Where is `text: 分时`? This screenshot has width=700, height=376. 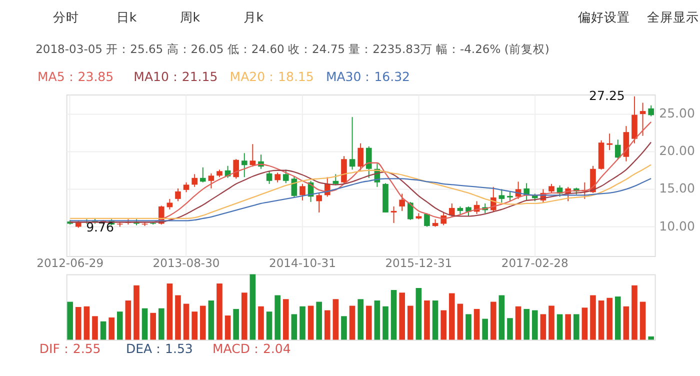 text: 分时 is located at coordinates (65, 16).